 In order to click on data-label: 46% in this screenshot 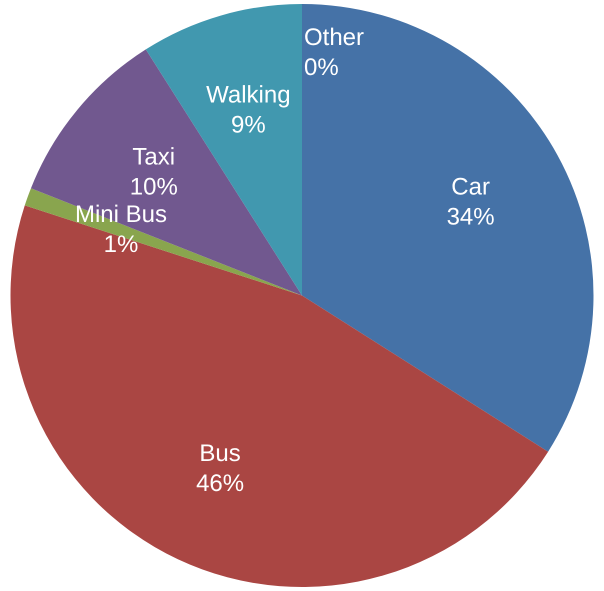, I will do `click(220, 484)`.